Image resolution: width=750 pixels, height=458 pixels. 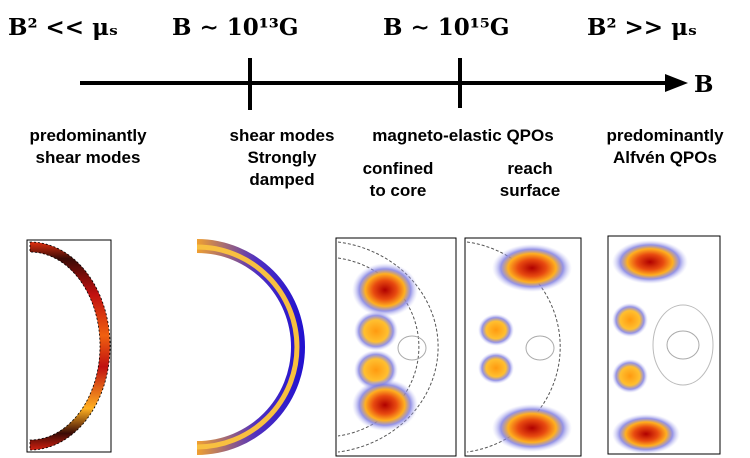 What do you see at coordinates (665, 157) in the screenshot?
I see `label: Alfvén QPOs` at bounding box center [665, 157].